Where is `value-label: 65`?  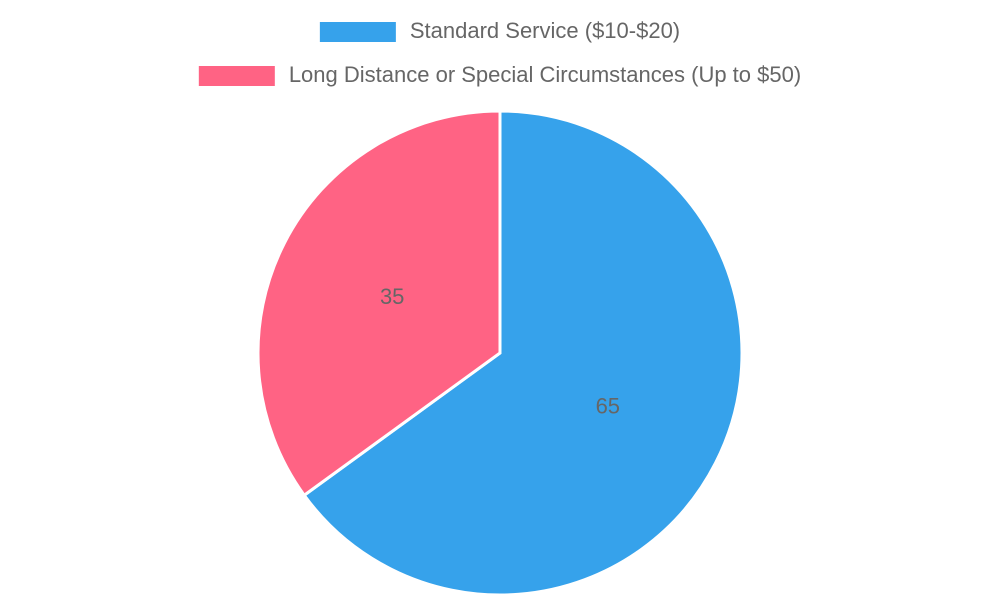 value-label: 65 is located at coordinates (608, 406).